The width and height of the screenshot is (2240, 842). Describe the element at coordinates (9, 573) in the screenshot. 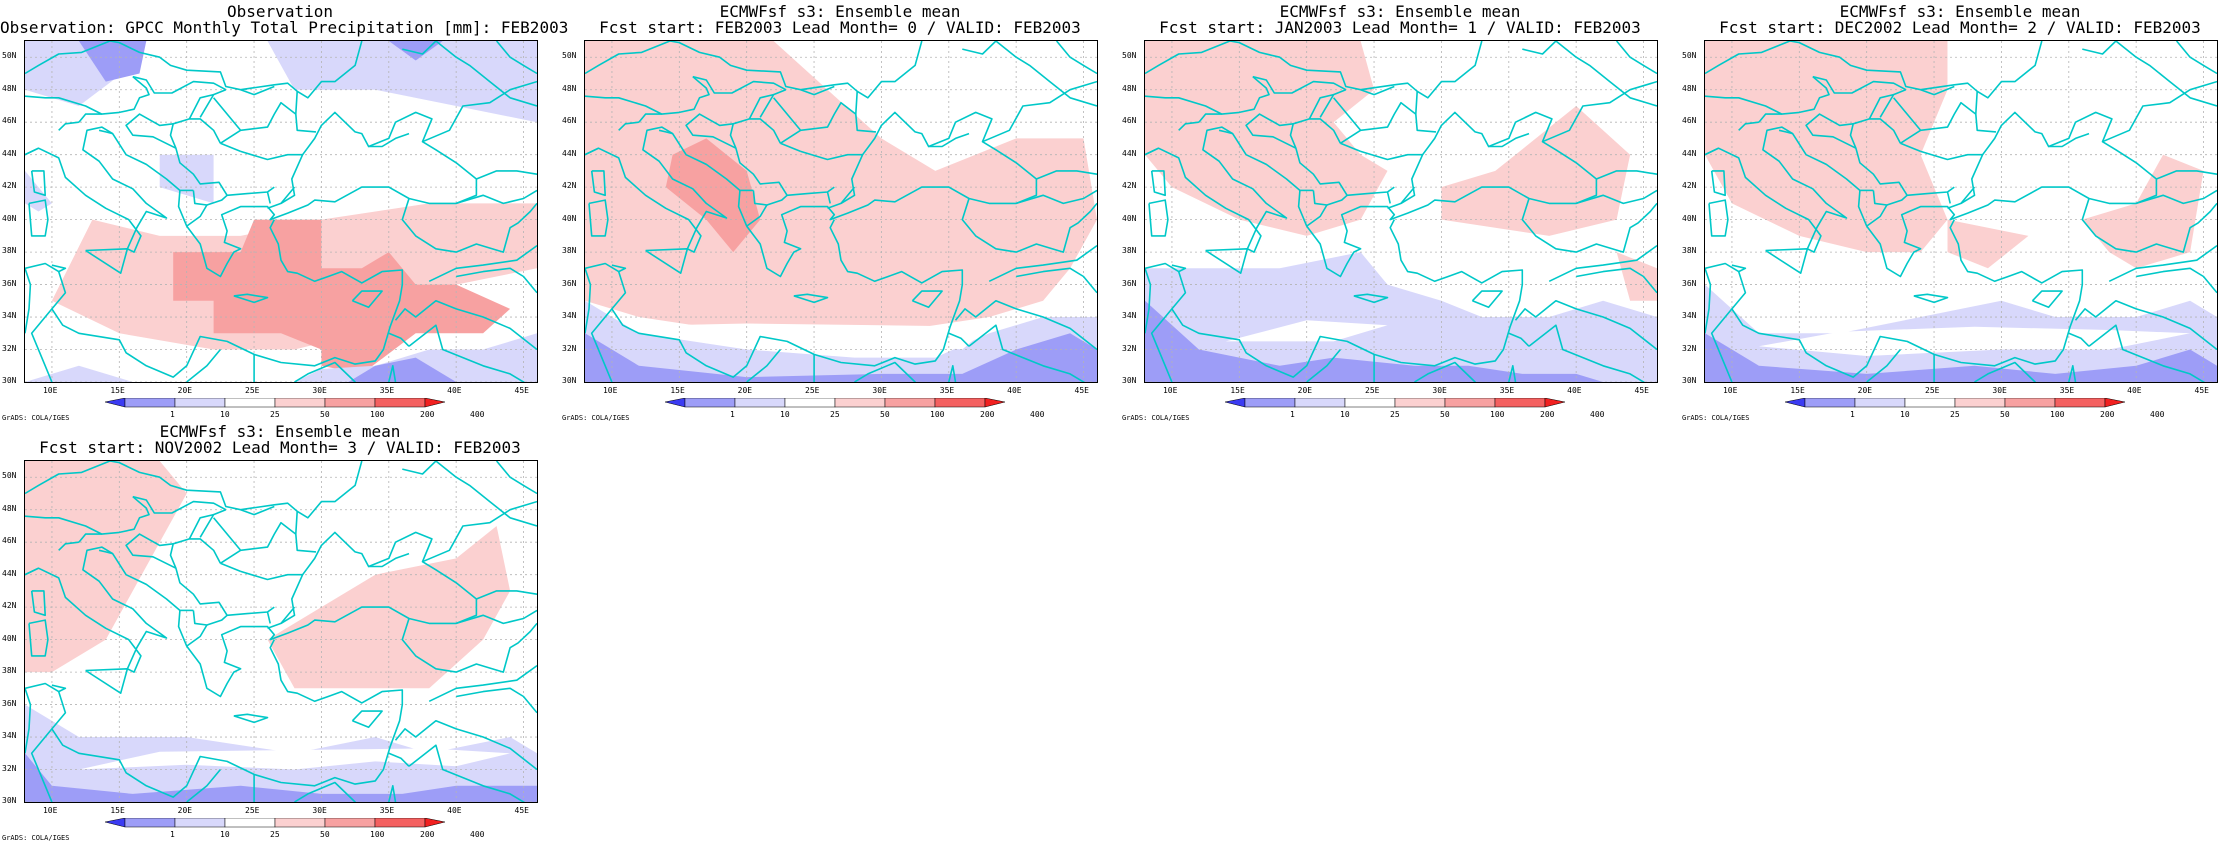

I see `lat-tick-label: 44N` at that location.